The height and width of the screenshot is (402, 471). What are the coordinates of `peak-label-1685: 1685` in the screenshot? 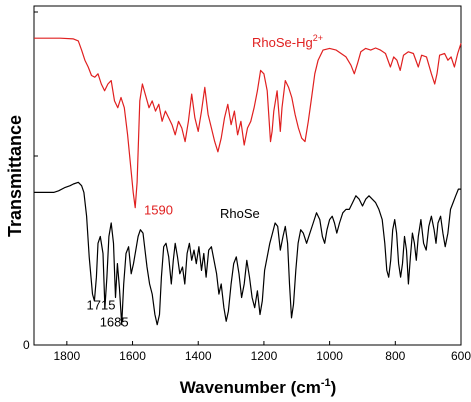 It's located at (114, 321).